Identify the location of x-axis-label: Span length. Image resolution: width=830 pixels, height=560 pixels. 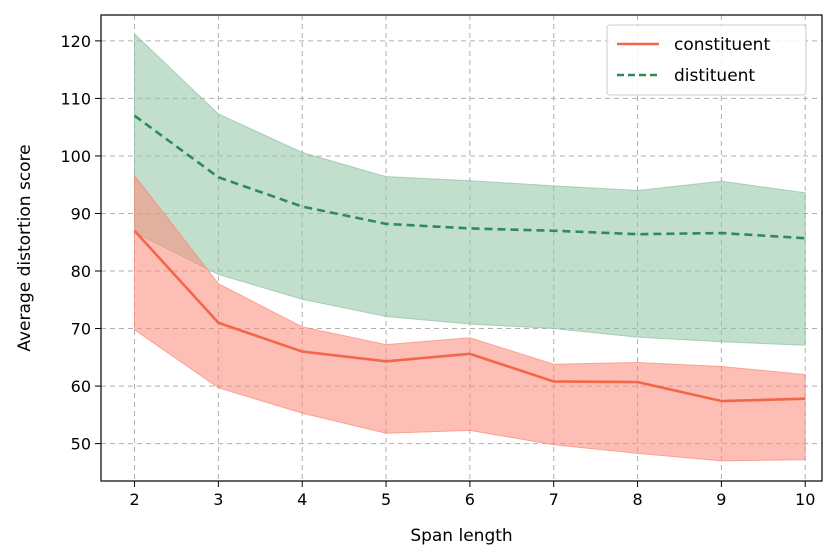
(461, 536).